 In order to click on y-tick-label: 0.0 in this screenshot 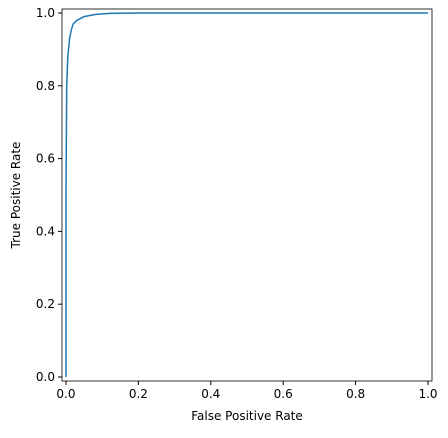, I will do `click(45, 377)`.